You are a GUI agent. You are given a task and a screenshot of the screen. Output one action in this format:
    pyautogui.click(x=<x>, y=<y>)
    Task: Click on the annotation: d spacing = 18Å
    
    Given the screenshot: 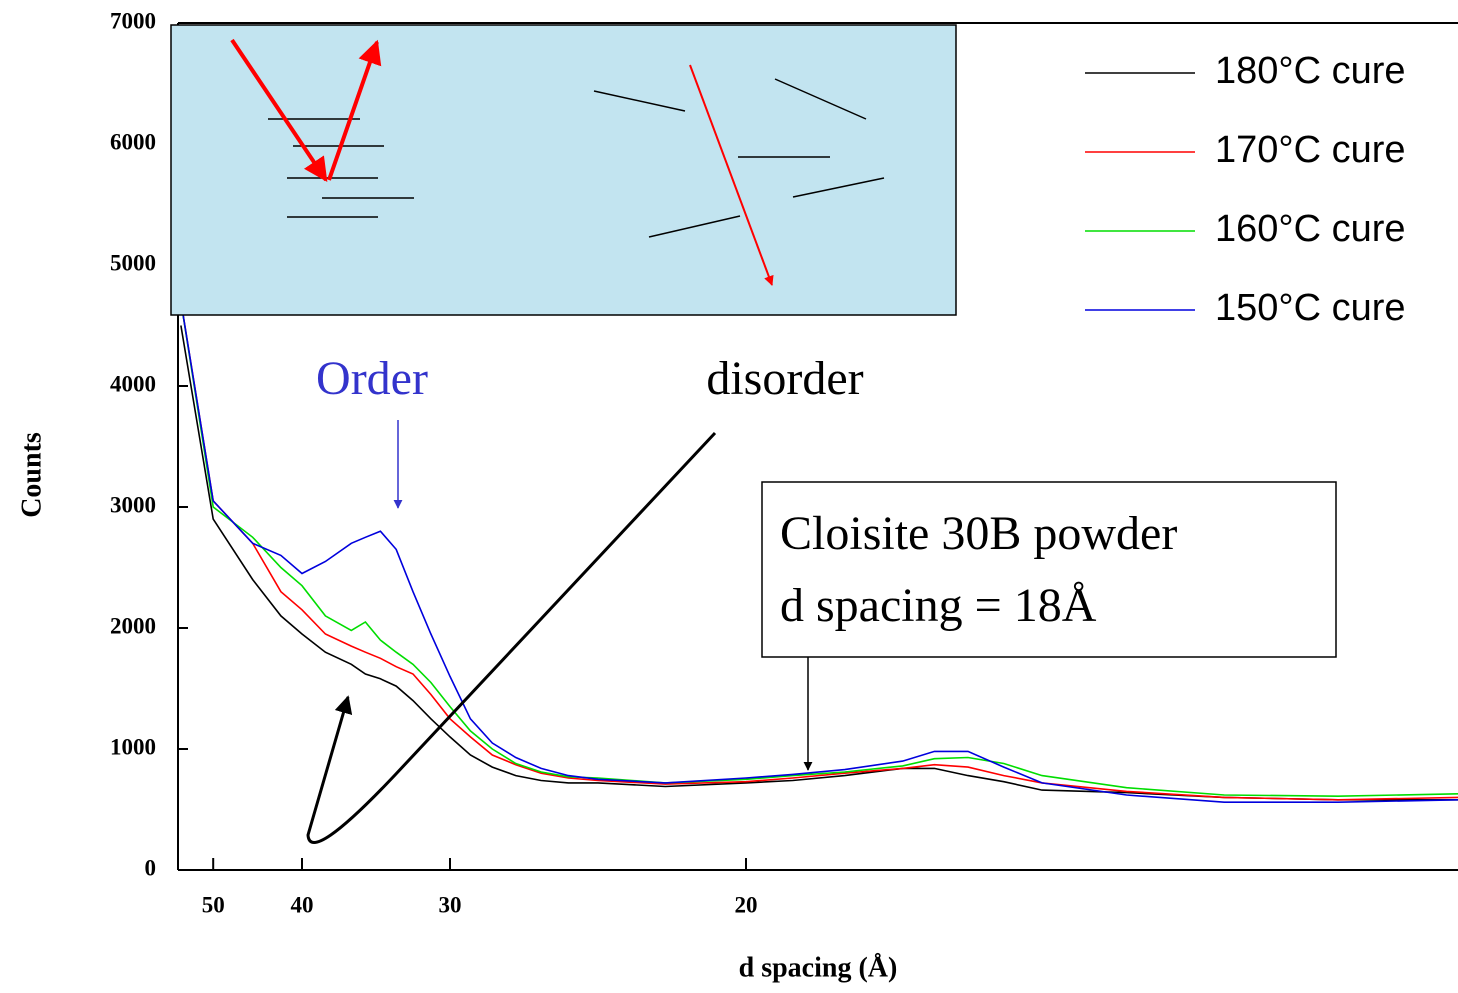 What is the action you would take?
    pyautogui.click(x=938, y=605)
    